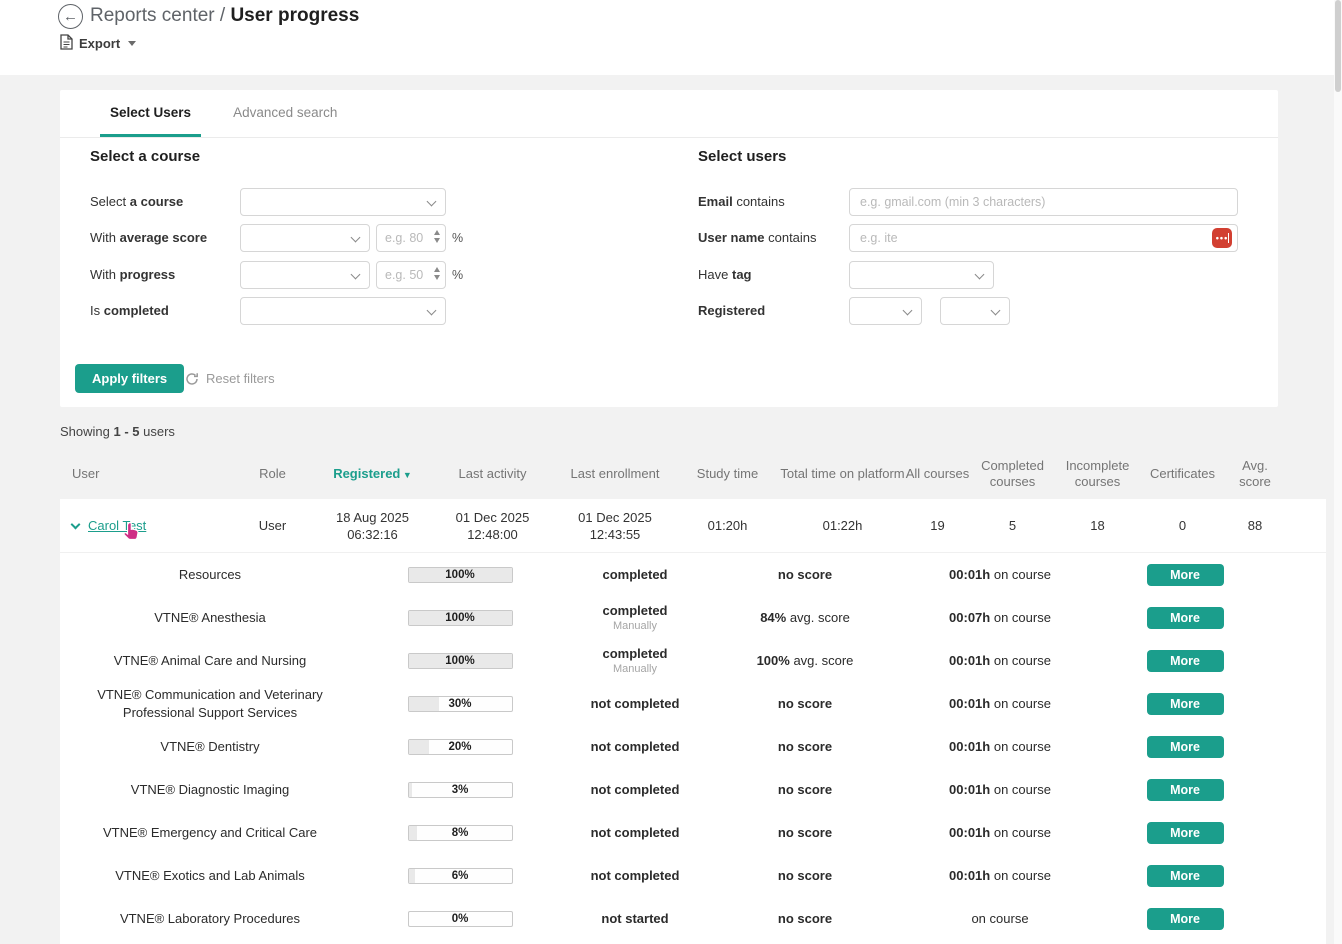  Describe the element at coordinates (210, 574) in the screenshot. I see `course-name: Resources` at that location.